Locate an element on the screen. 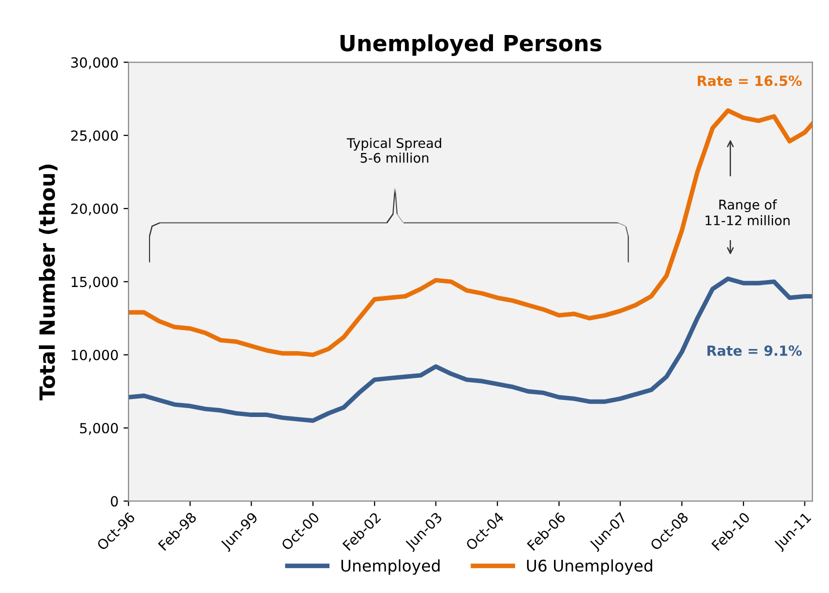 This screenshot has height=593, width=829. annotation: Rate = 16.5% is located at coordinates (750, 81).